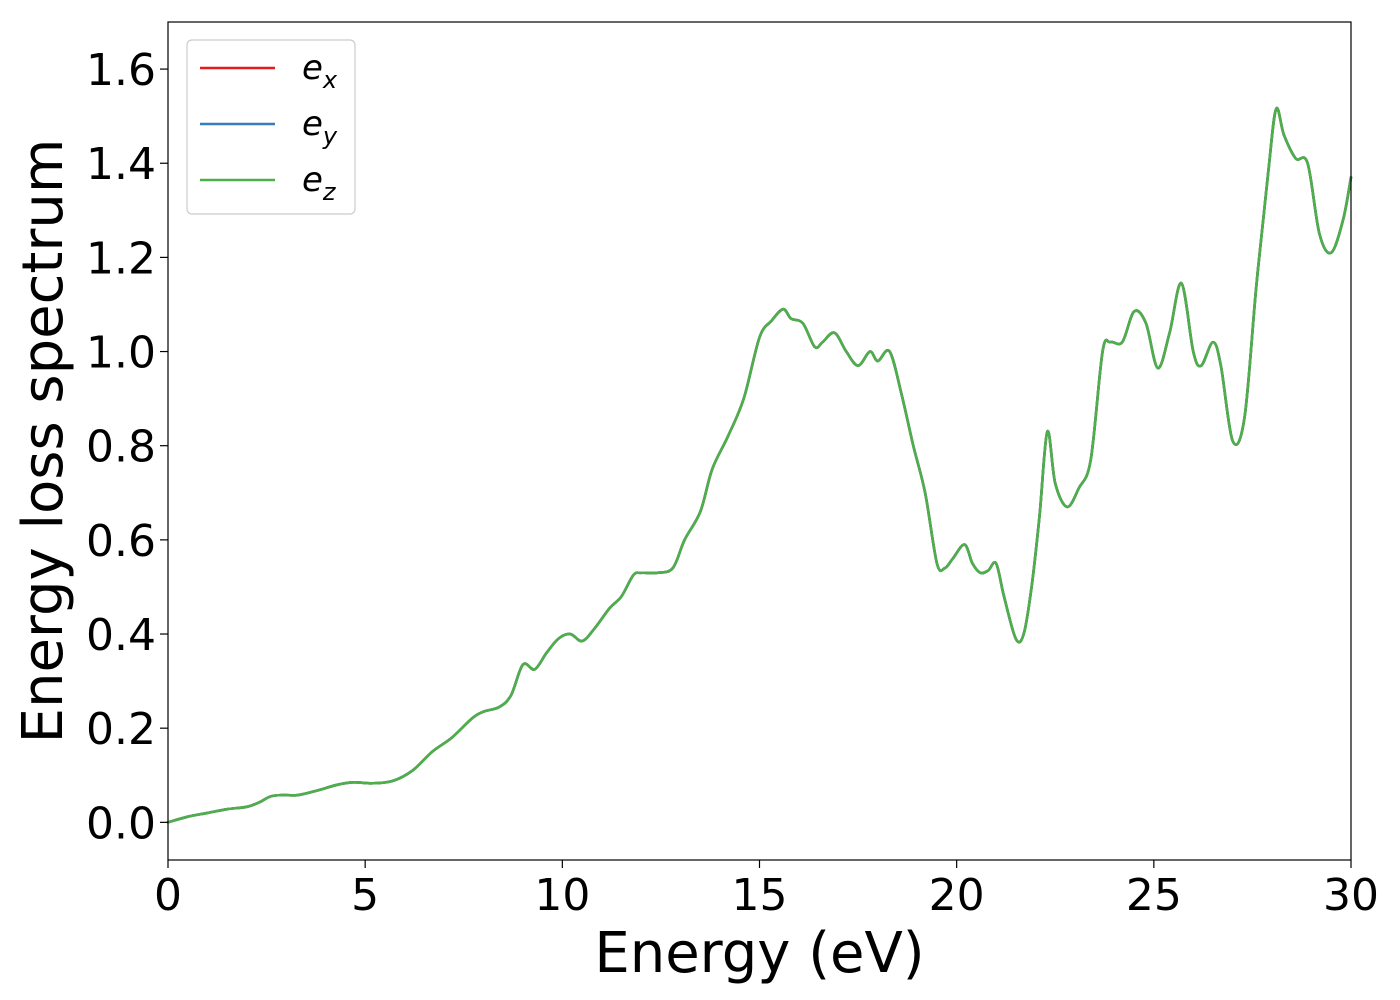  Describe the element at coordinates (121, 164) in the screenshot. I see `y-tick-label: 1.4` at that location.